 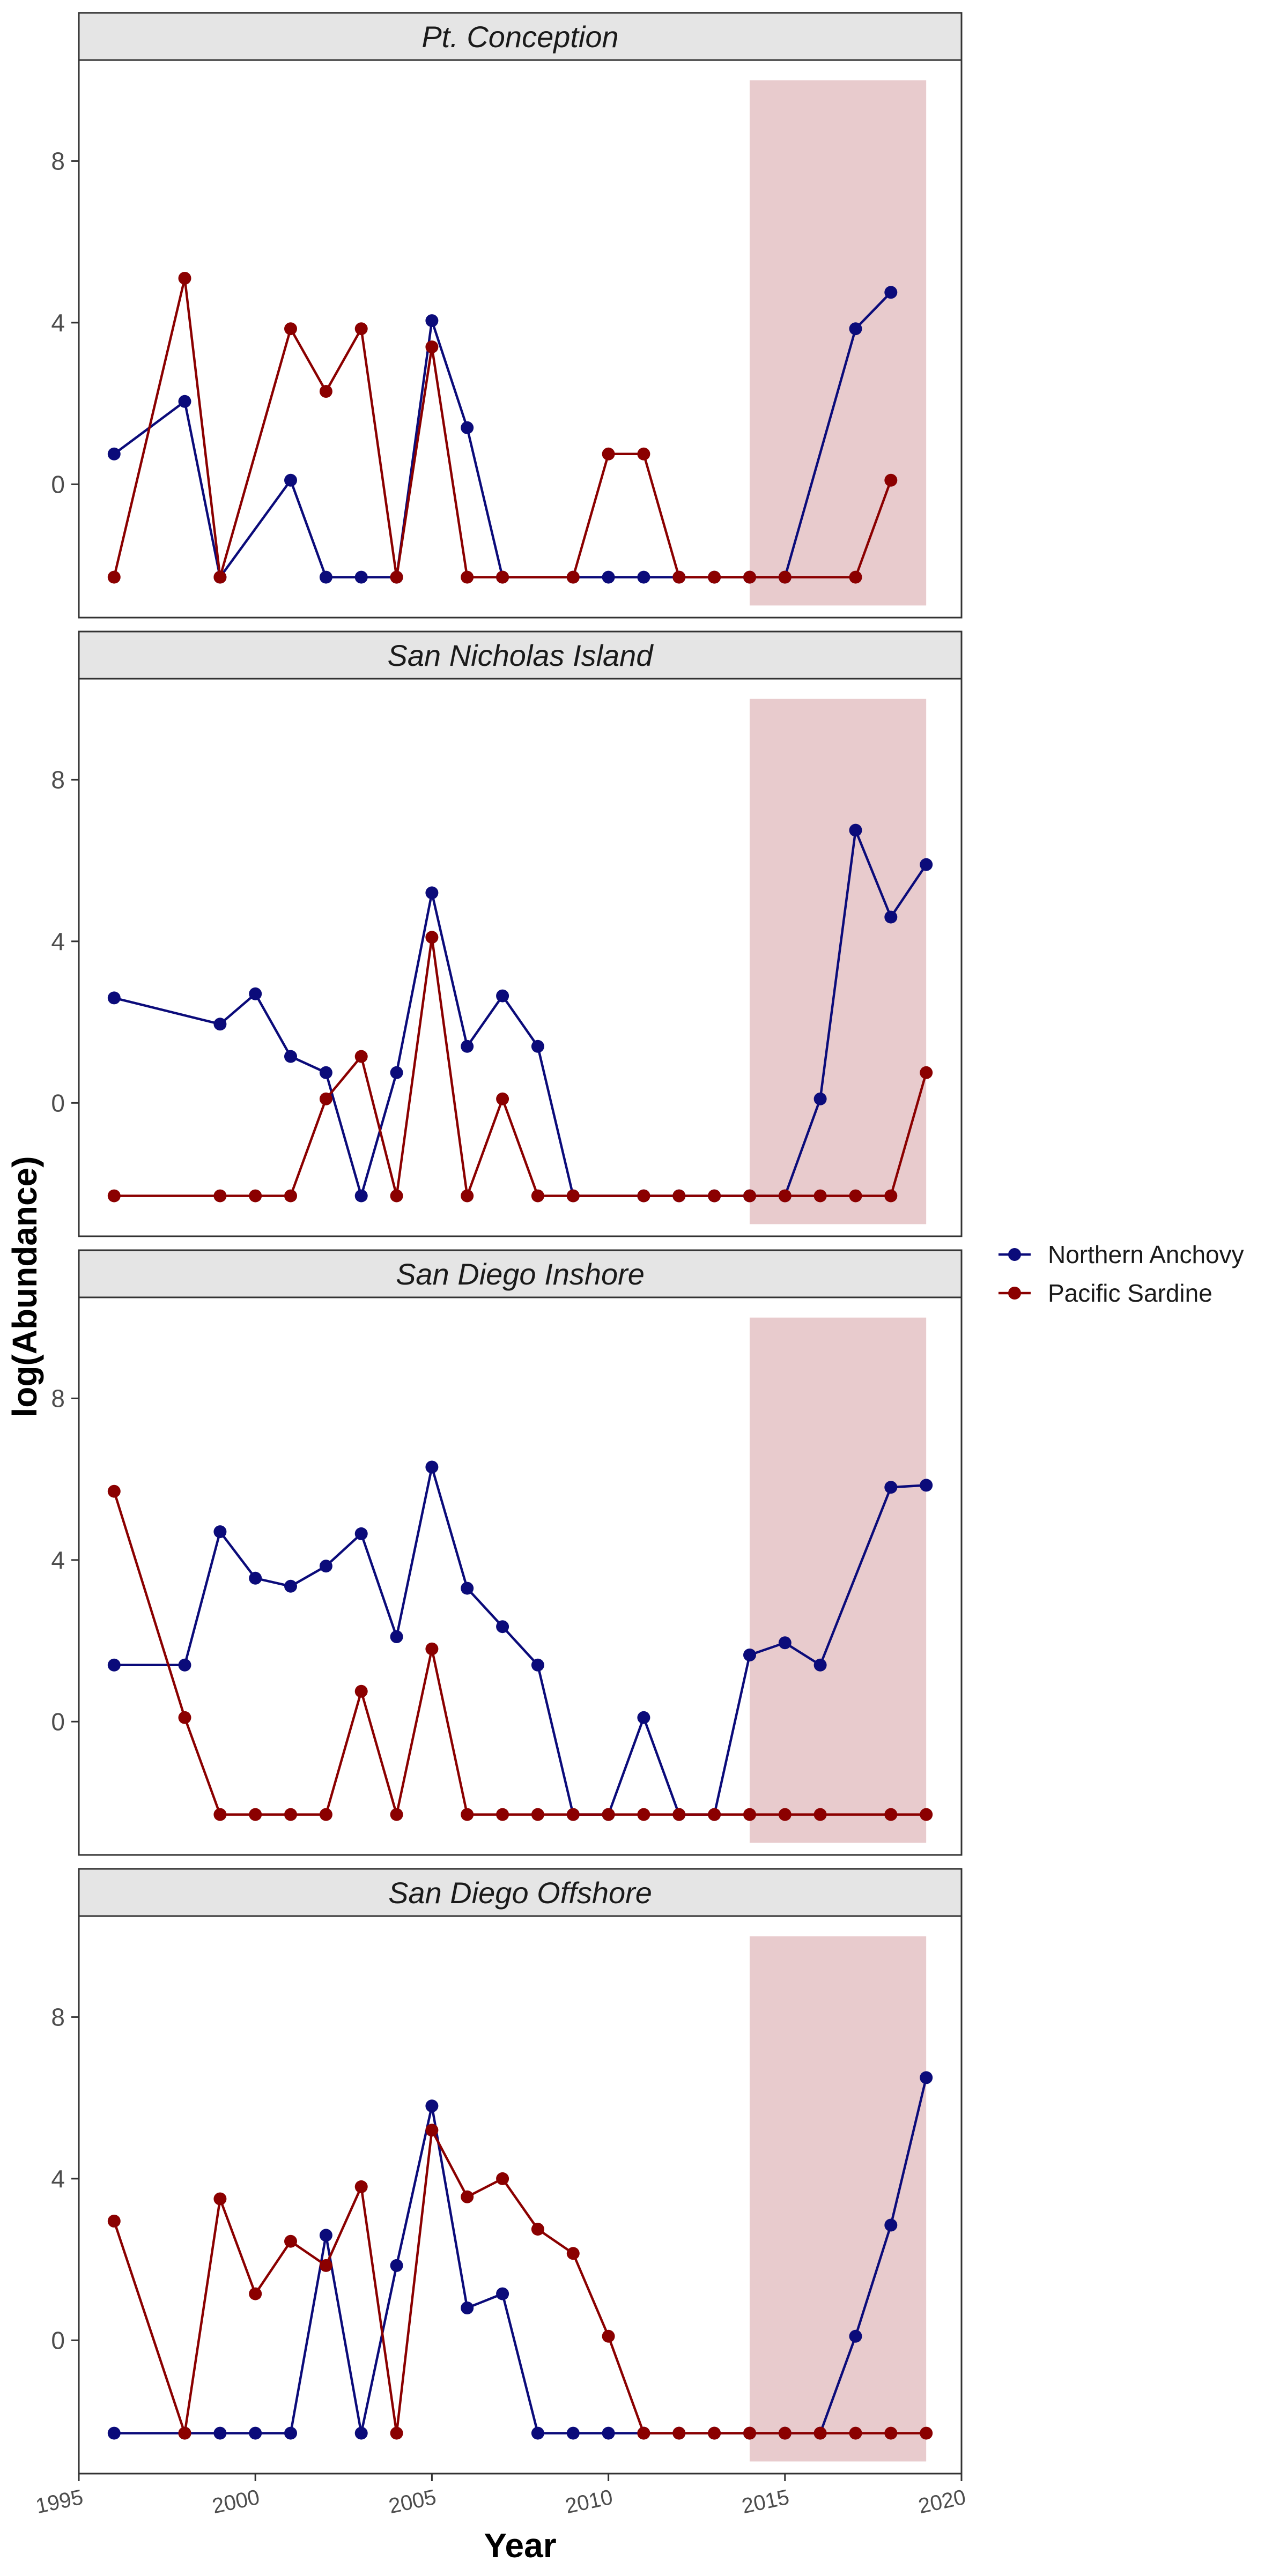 I want to click on x-axis-title: Year, so click(x=520, y=2546).